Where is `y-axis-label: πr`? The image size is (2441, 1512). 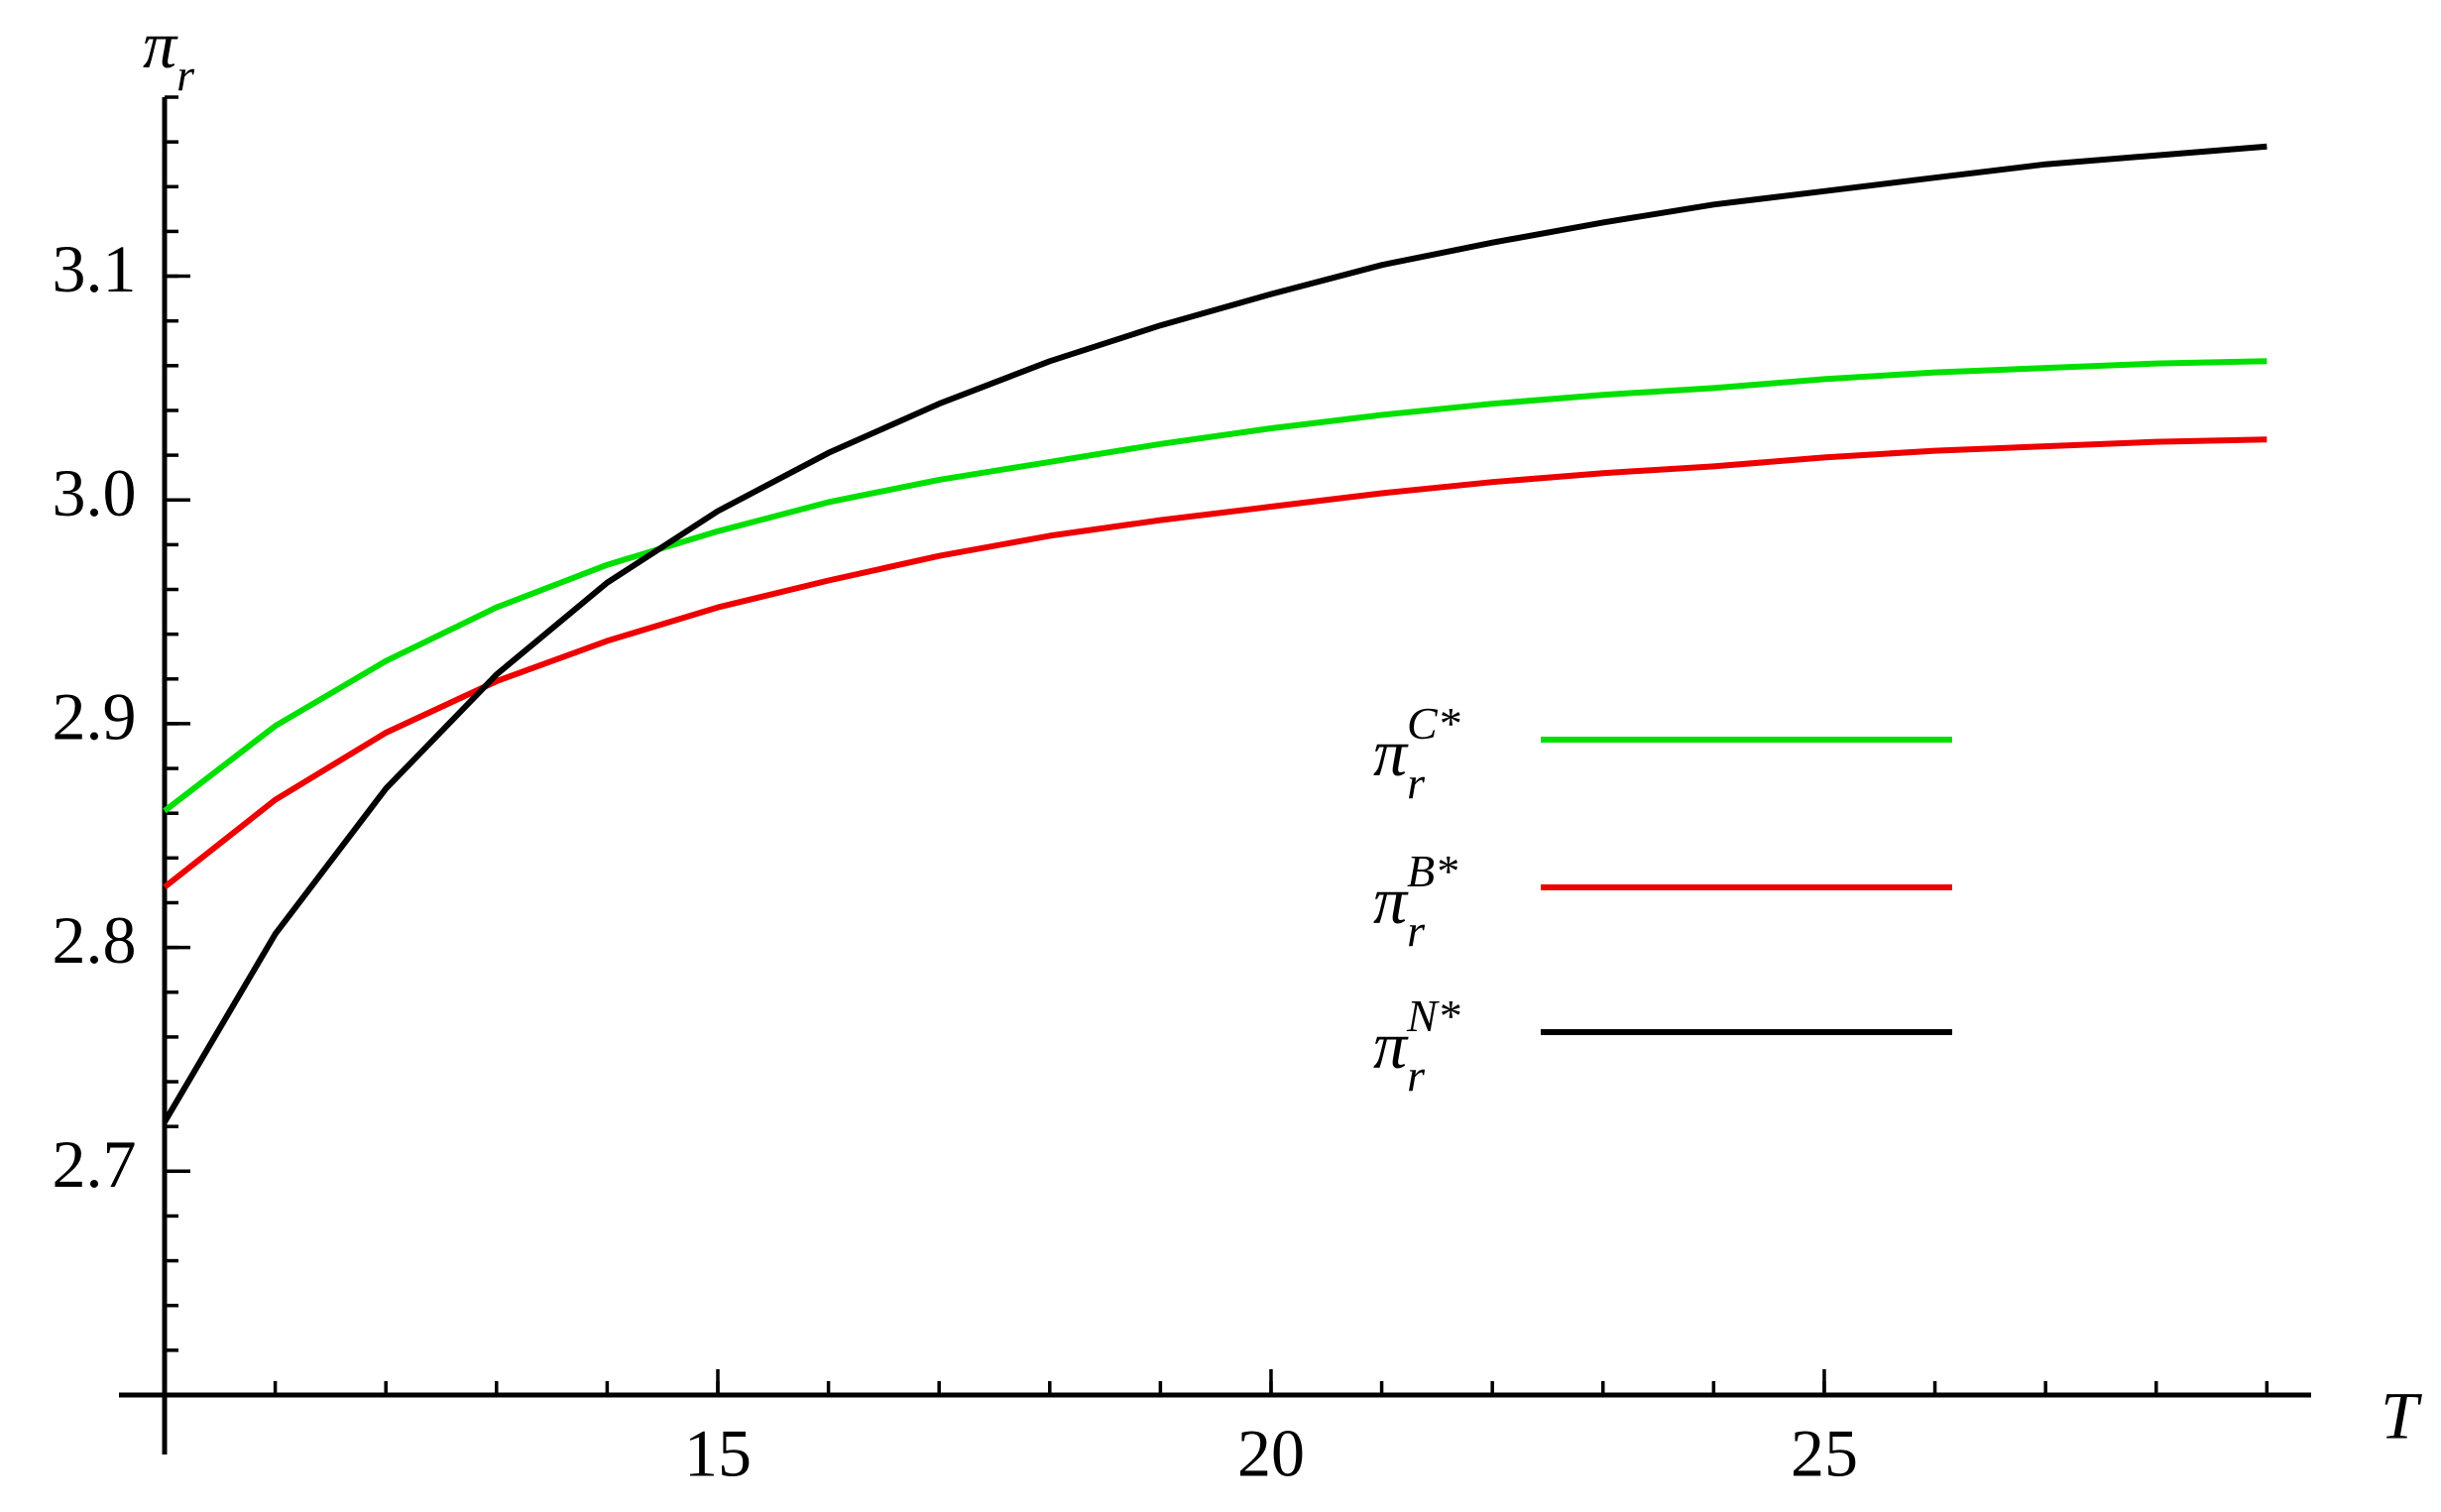 y-axis-label: πr is located at coordinates (169, 53).